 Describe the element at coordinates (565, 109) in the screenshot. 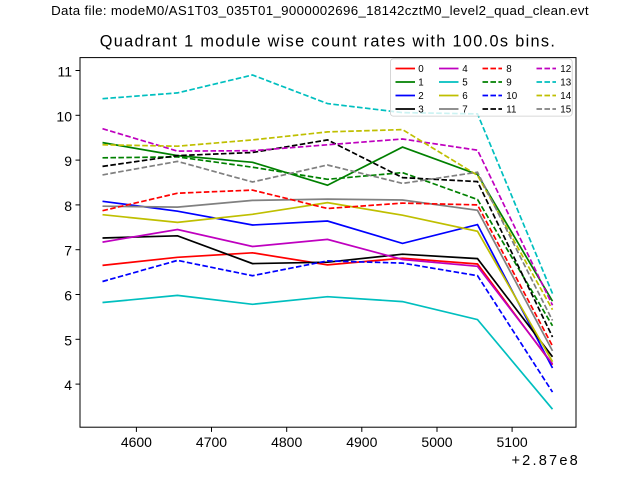

I see `svg-text: 15` at that location.